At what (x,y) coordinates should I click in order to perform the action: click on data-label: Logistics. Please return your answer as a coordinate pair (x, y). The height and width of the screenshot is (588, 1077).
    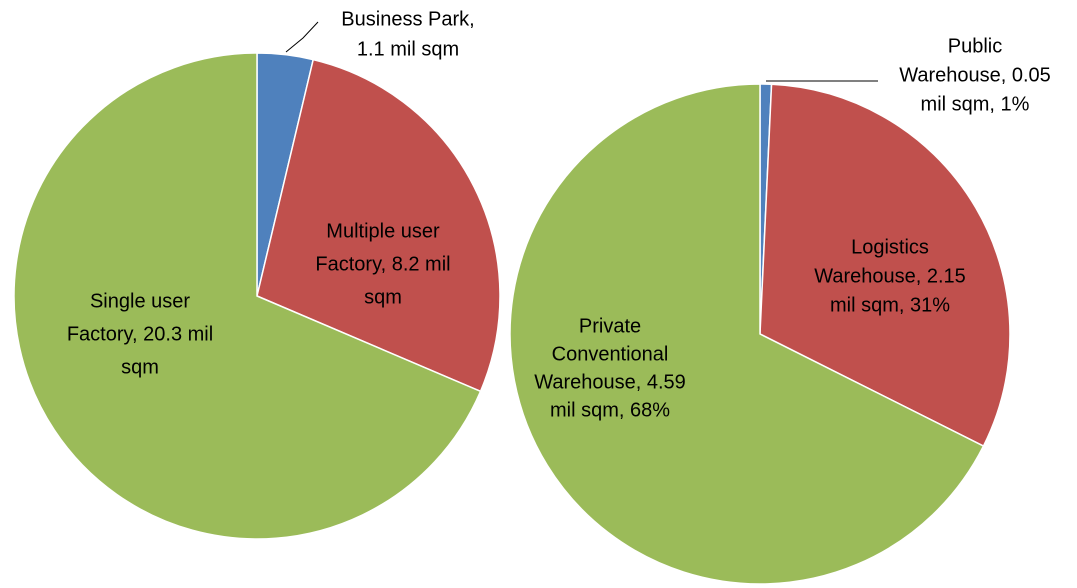
    Looking at the image, I should click on (890, 247).